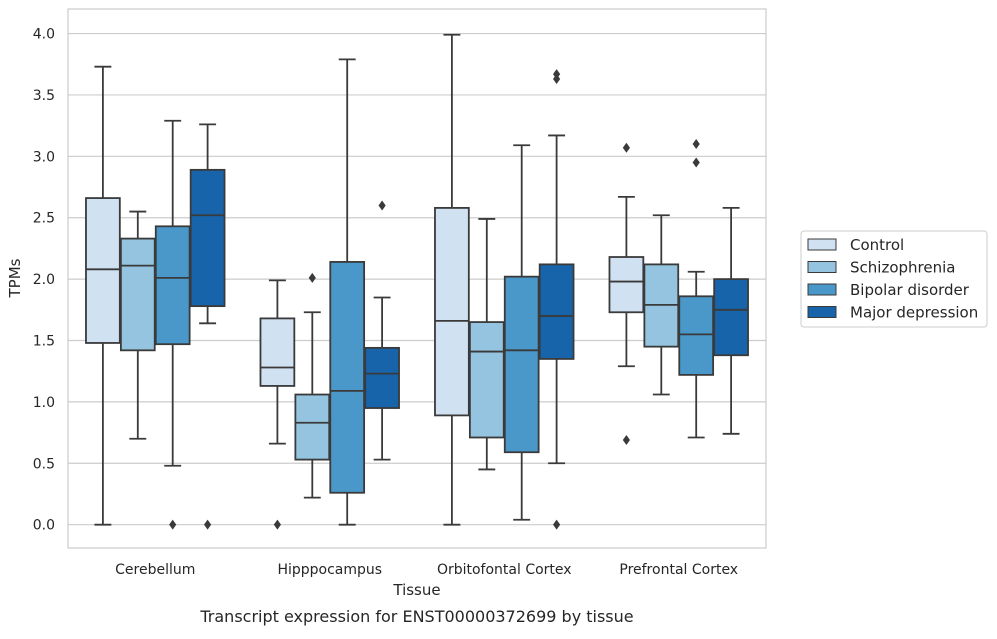  I want to click on y-axis-label: TPMs, so click(15, 278).